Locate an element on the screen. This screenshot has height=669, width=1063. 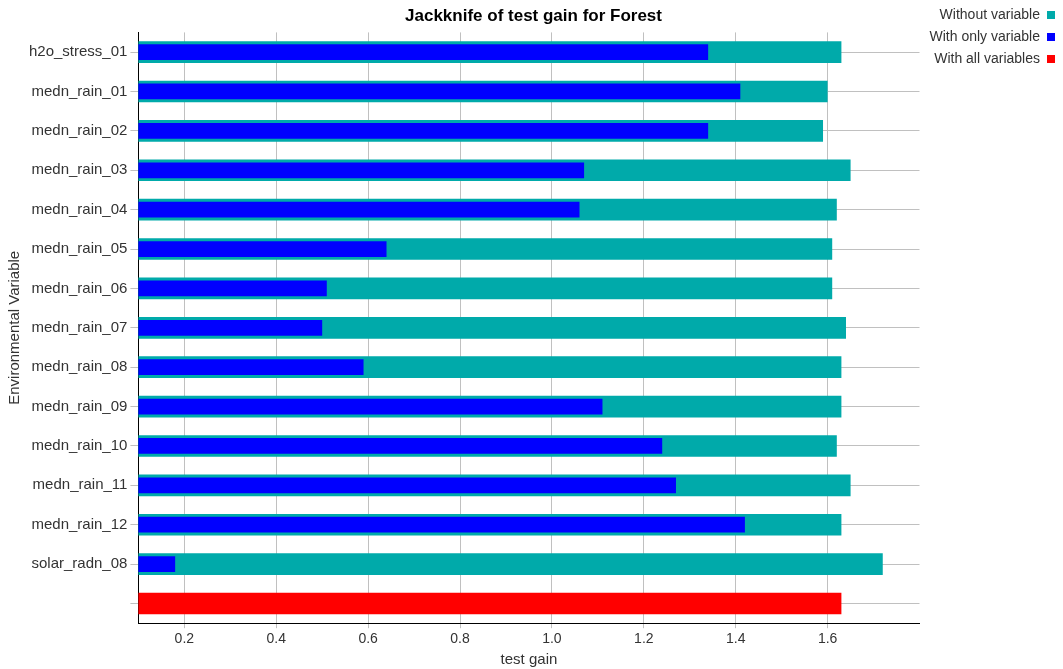
x-tick-label: 0.4 is located at coordinates (276, 638).